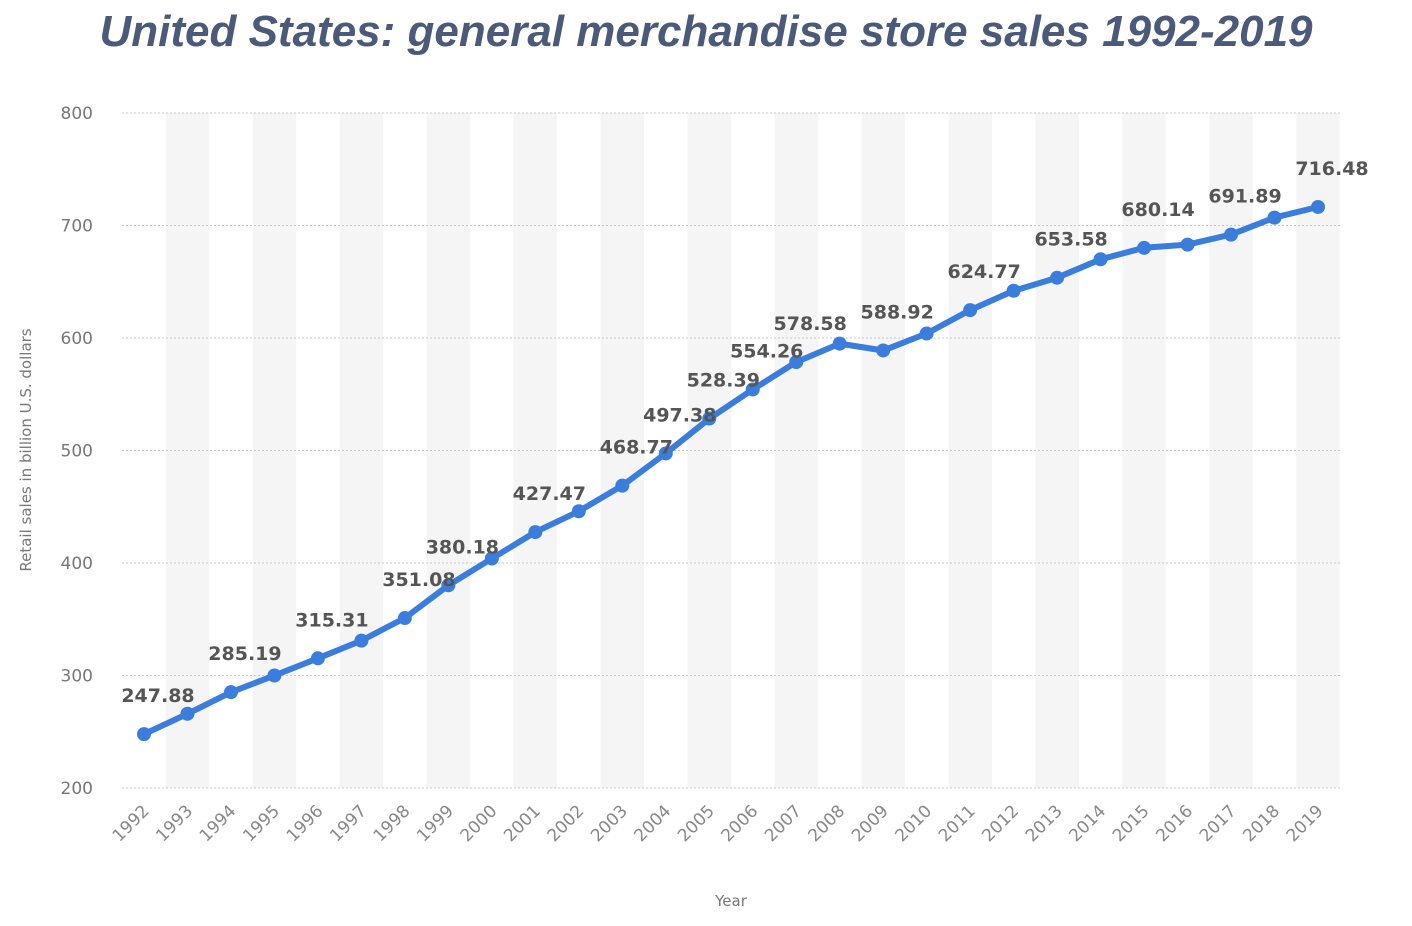  What do you see at coordinates (317, 658) in the screenshot?
I see `data-point-1996` at bounding box center [317, 658].